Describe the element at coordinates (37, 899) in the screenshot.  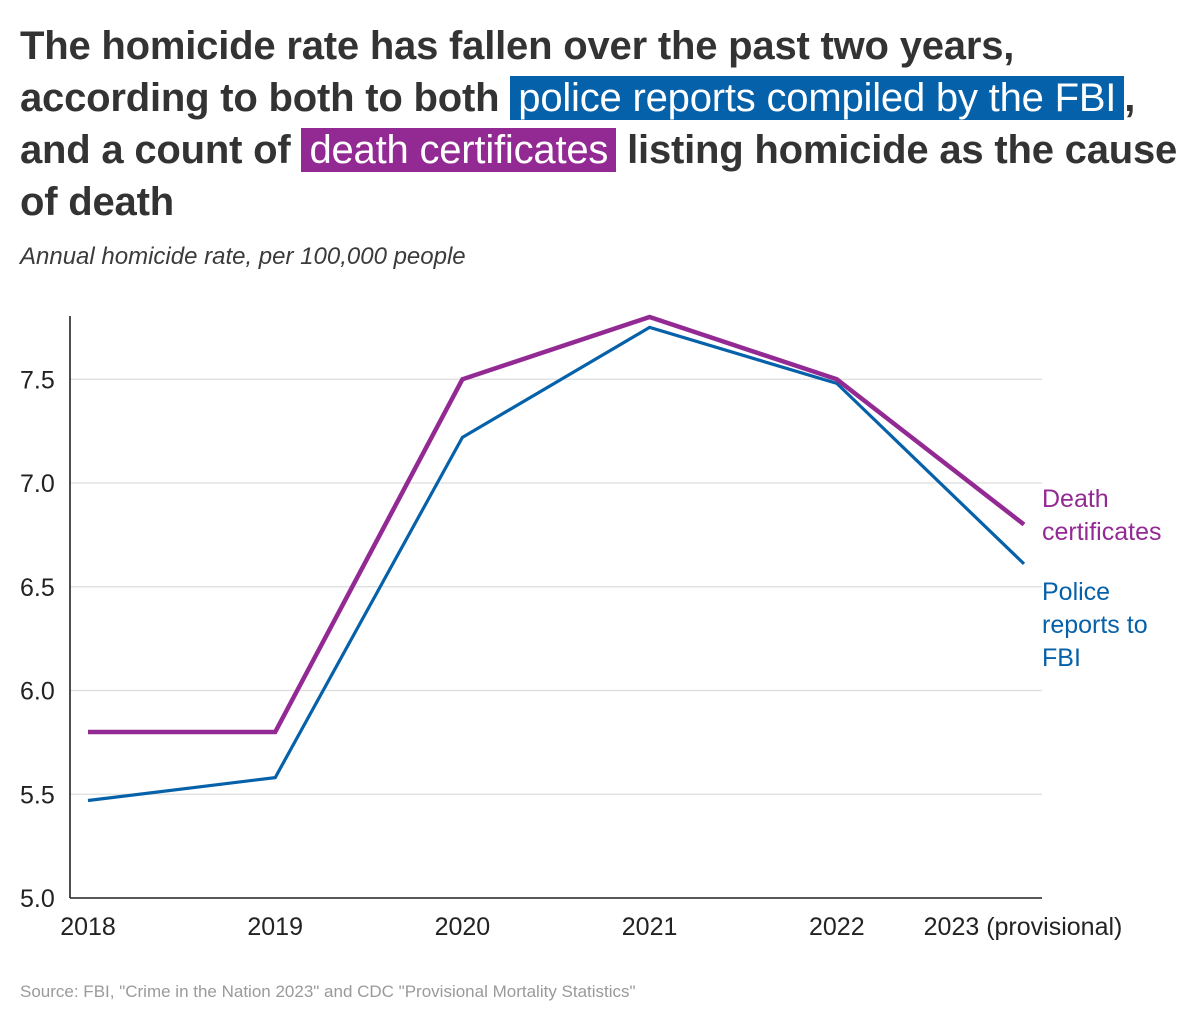
I see `y-tick-label: 5.0` at that location.